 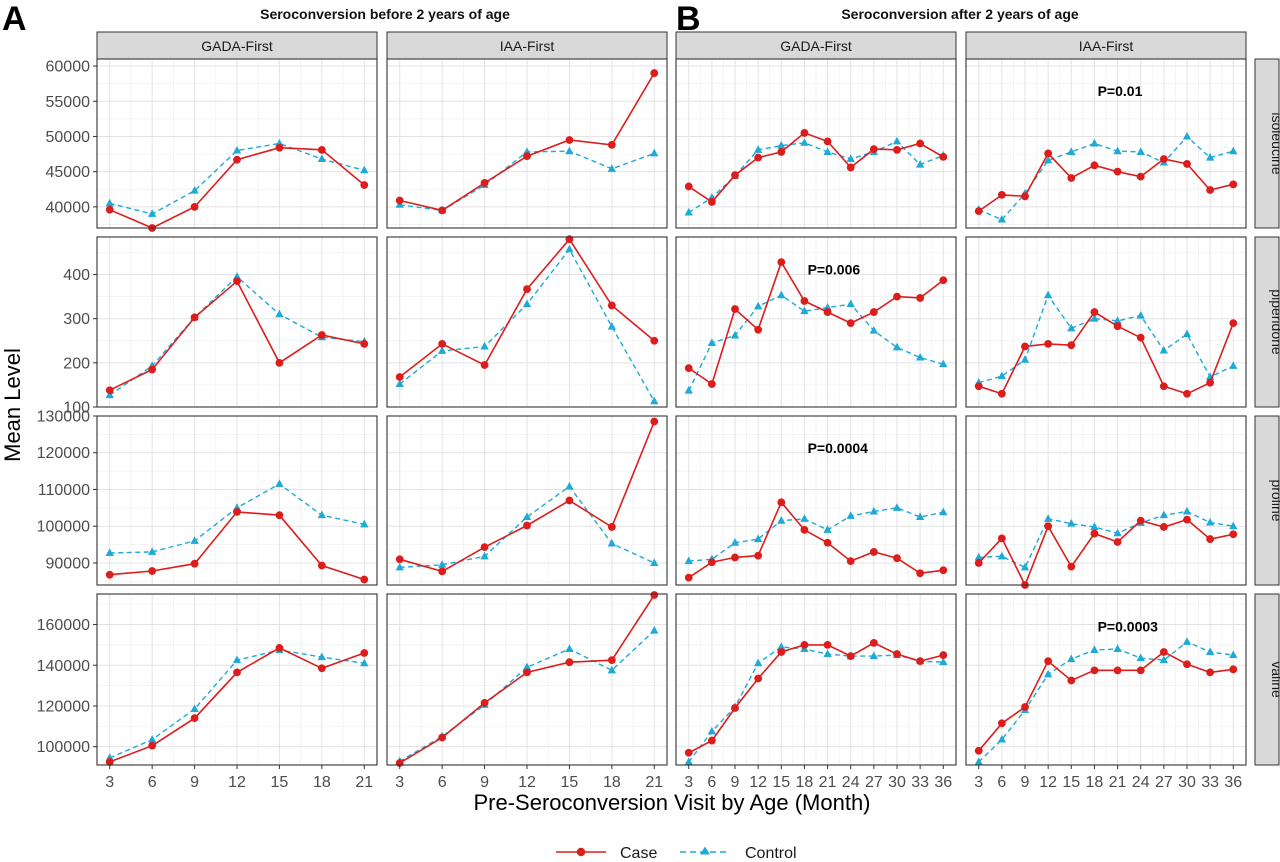 I want to click on p-value-annotation: P=0.0003, so click(x=1128, y=627).